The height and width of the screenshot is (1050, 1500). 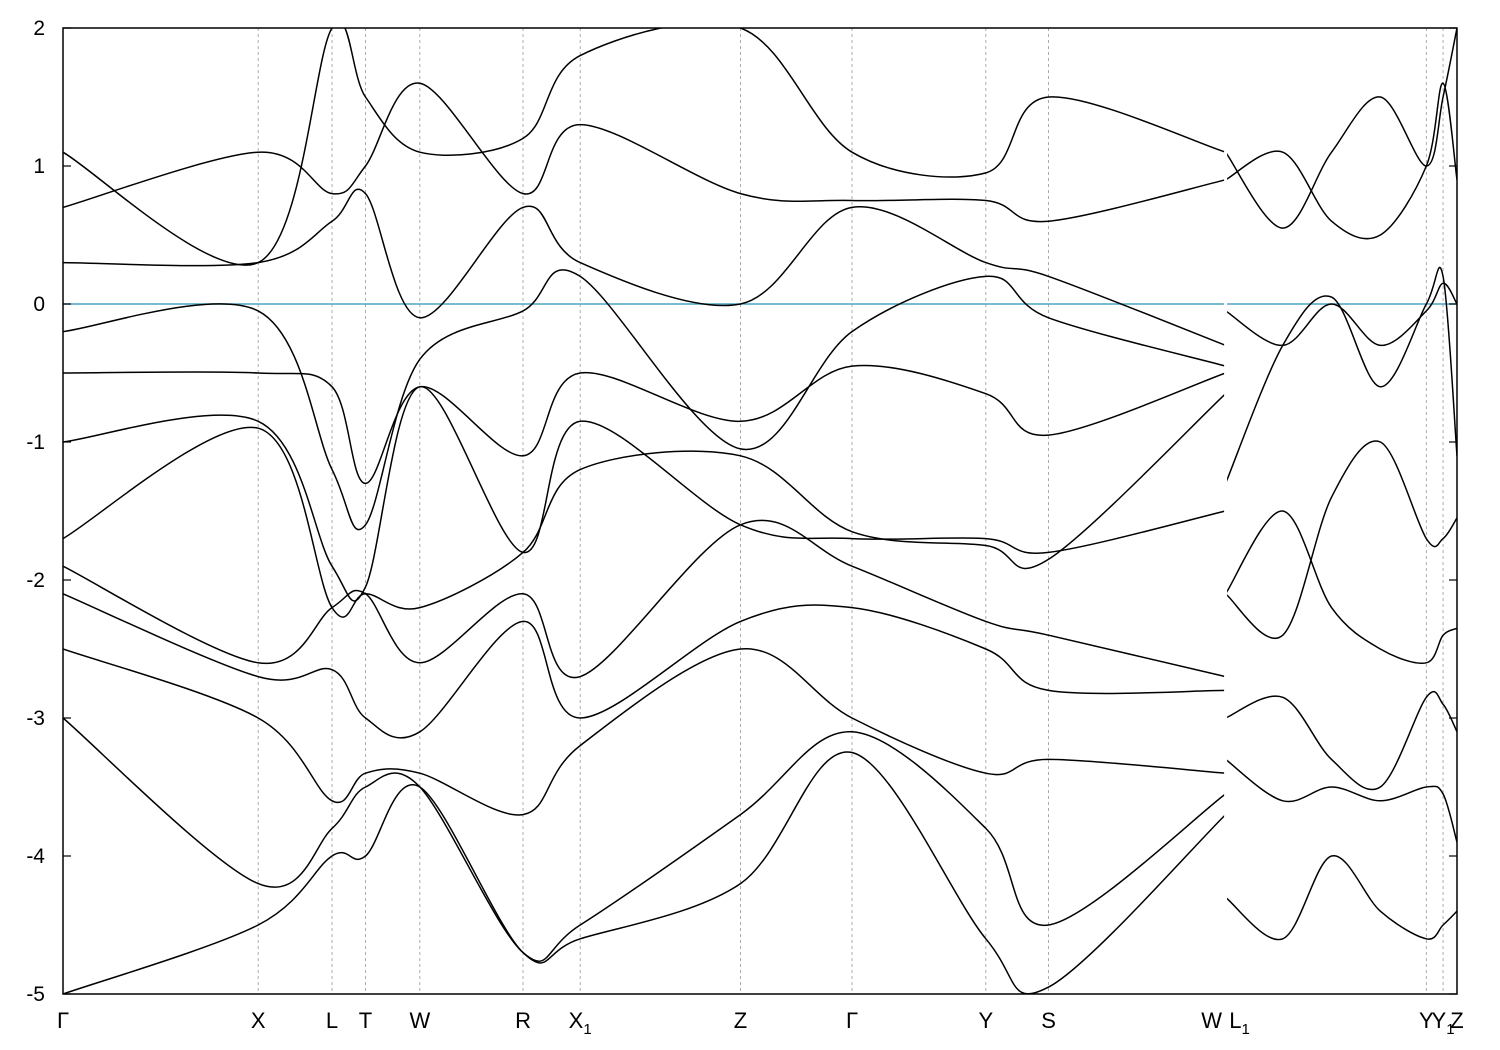 What do you see at coordinates (523, 1020) in the screenshot?
I see `kpoint-label: R` at bounding box center [523, 1020].